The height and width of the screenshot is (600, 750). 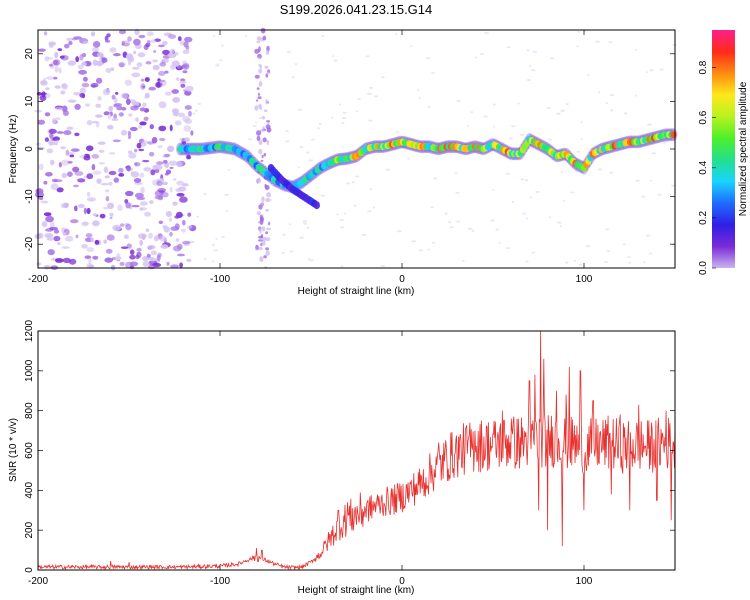 I want to click on spectrogram-x-label: Height of straight line (km), so click(x=356, y=291).